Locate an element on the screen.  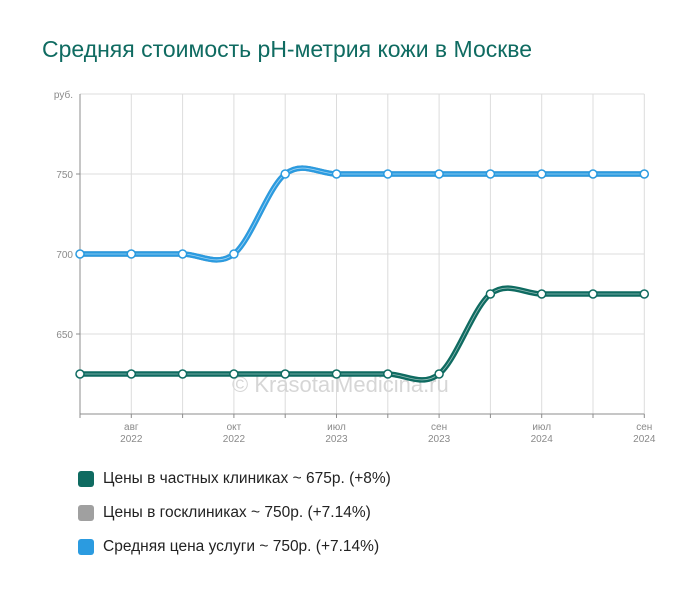
legend-swatch-public is located at coordinates (86, 513).